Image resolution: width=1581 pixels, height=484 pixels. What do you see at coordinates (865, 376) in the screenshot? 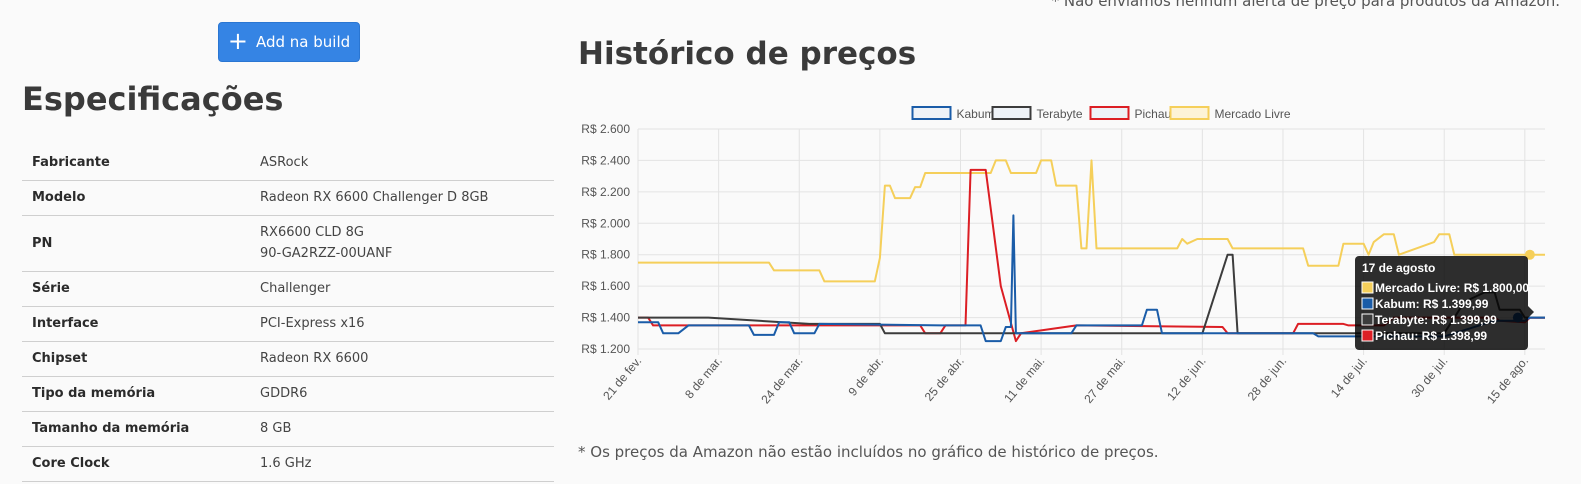
I see `x-tick-label: 9 de abr.` at bounding box center [865, 376].